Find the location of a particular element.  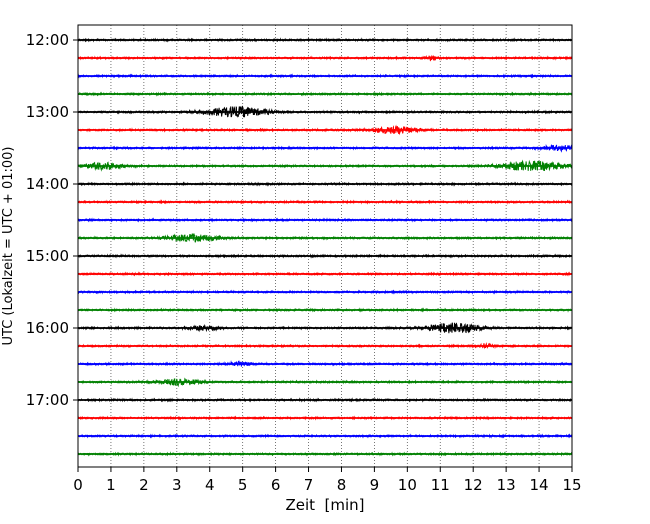

y-tick-label: 15:00 is located at coordinates (47, 256).